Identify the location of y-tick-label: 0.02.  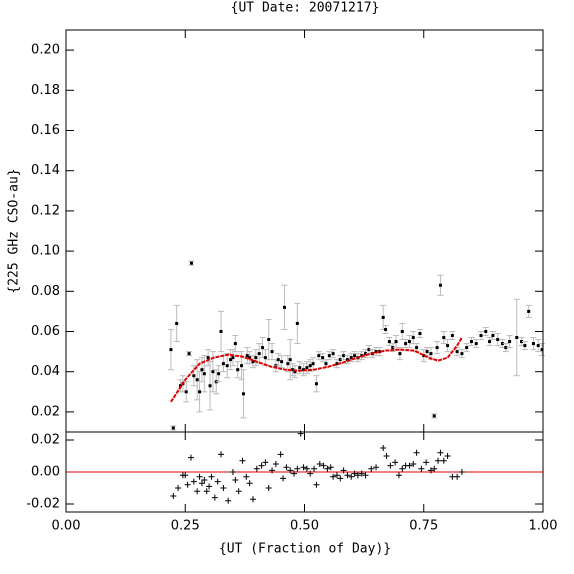
(45, 411).